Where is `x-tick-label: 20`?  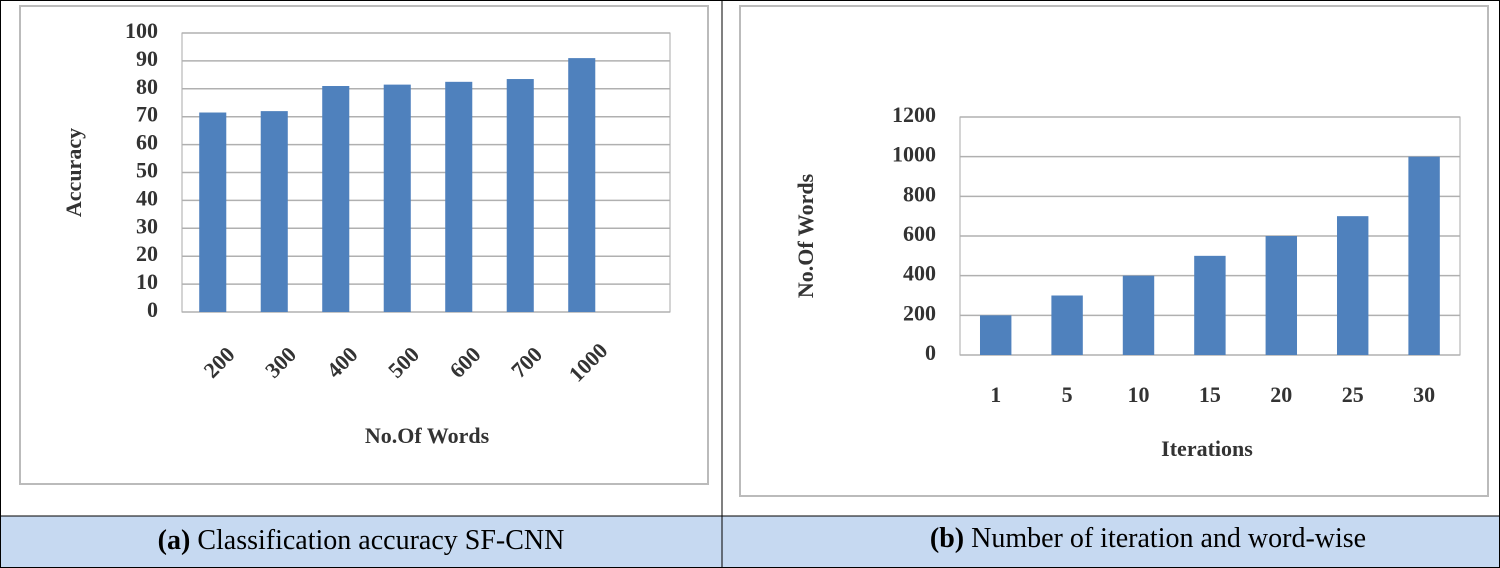
x-tick-label: 20 is located at coordinates (1281, 394).